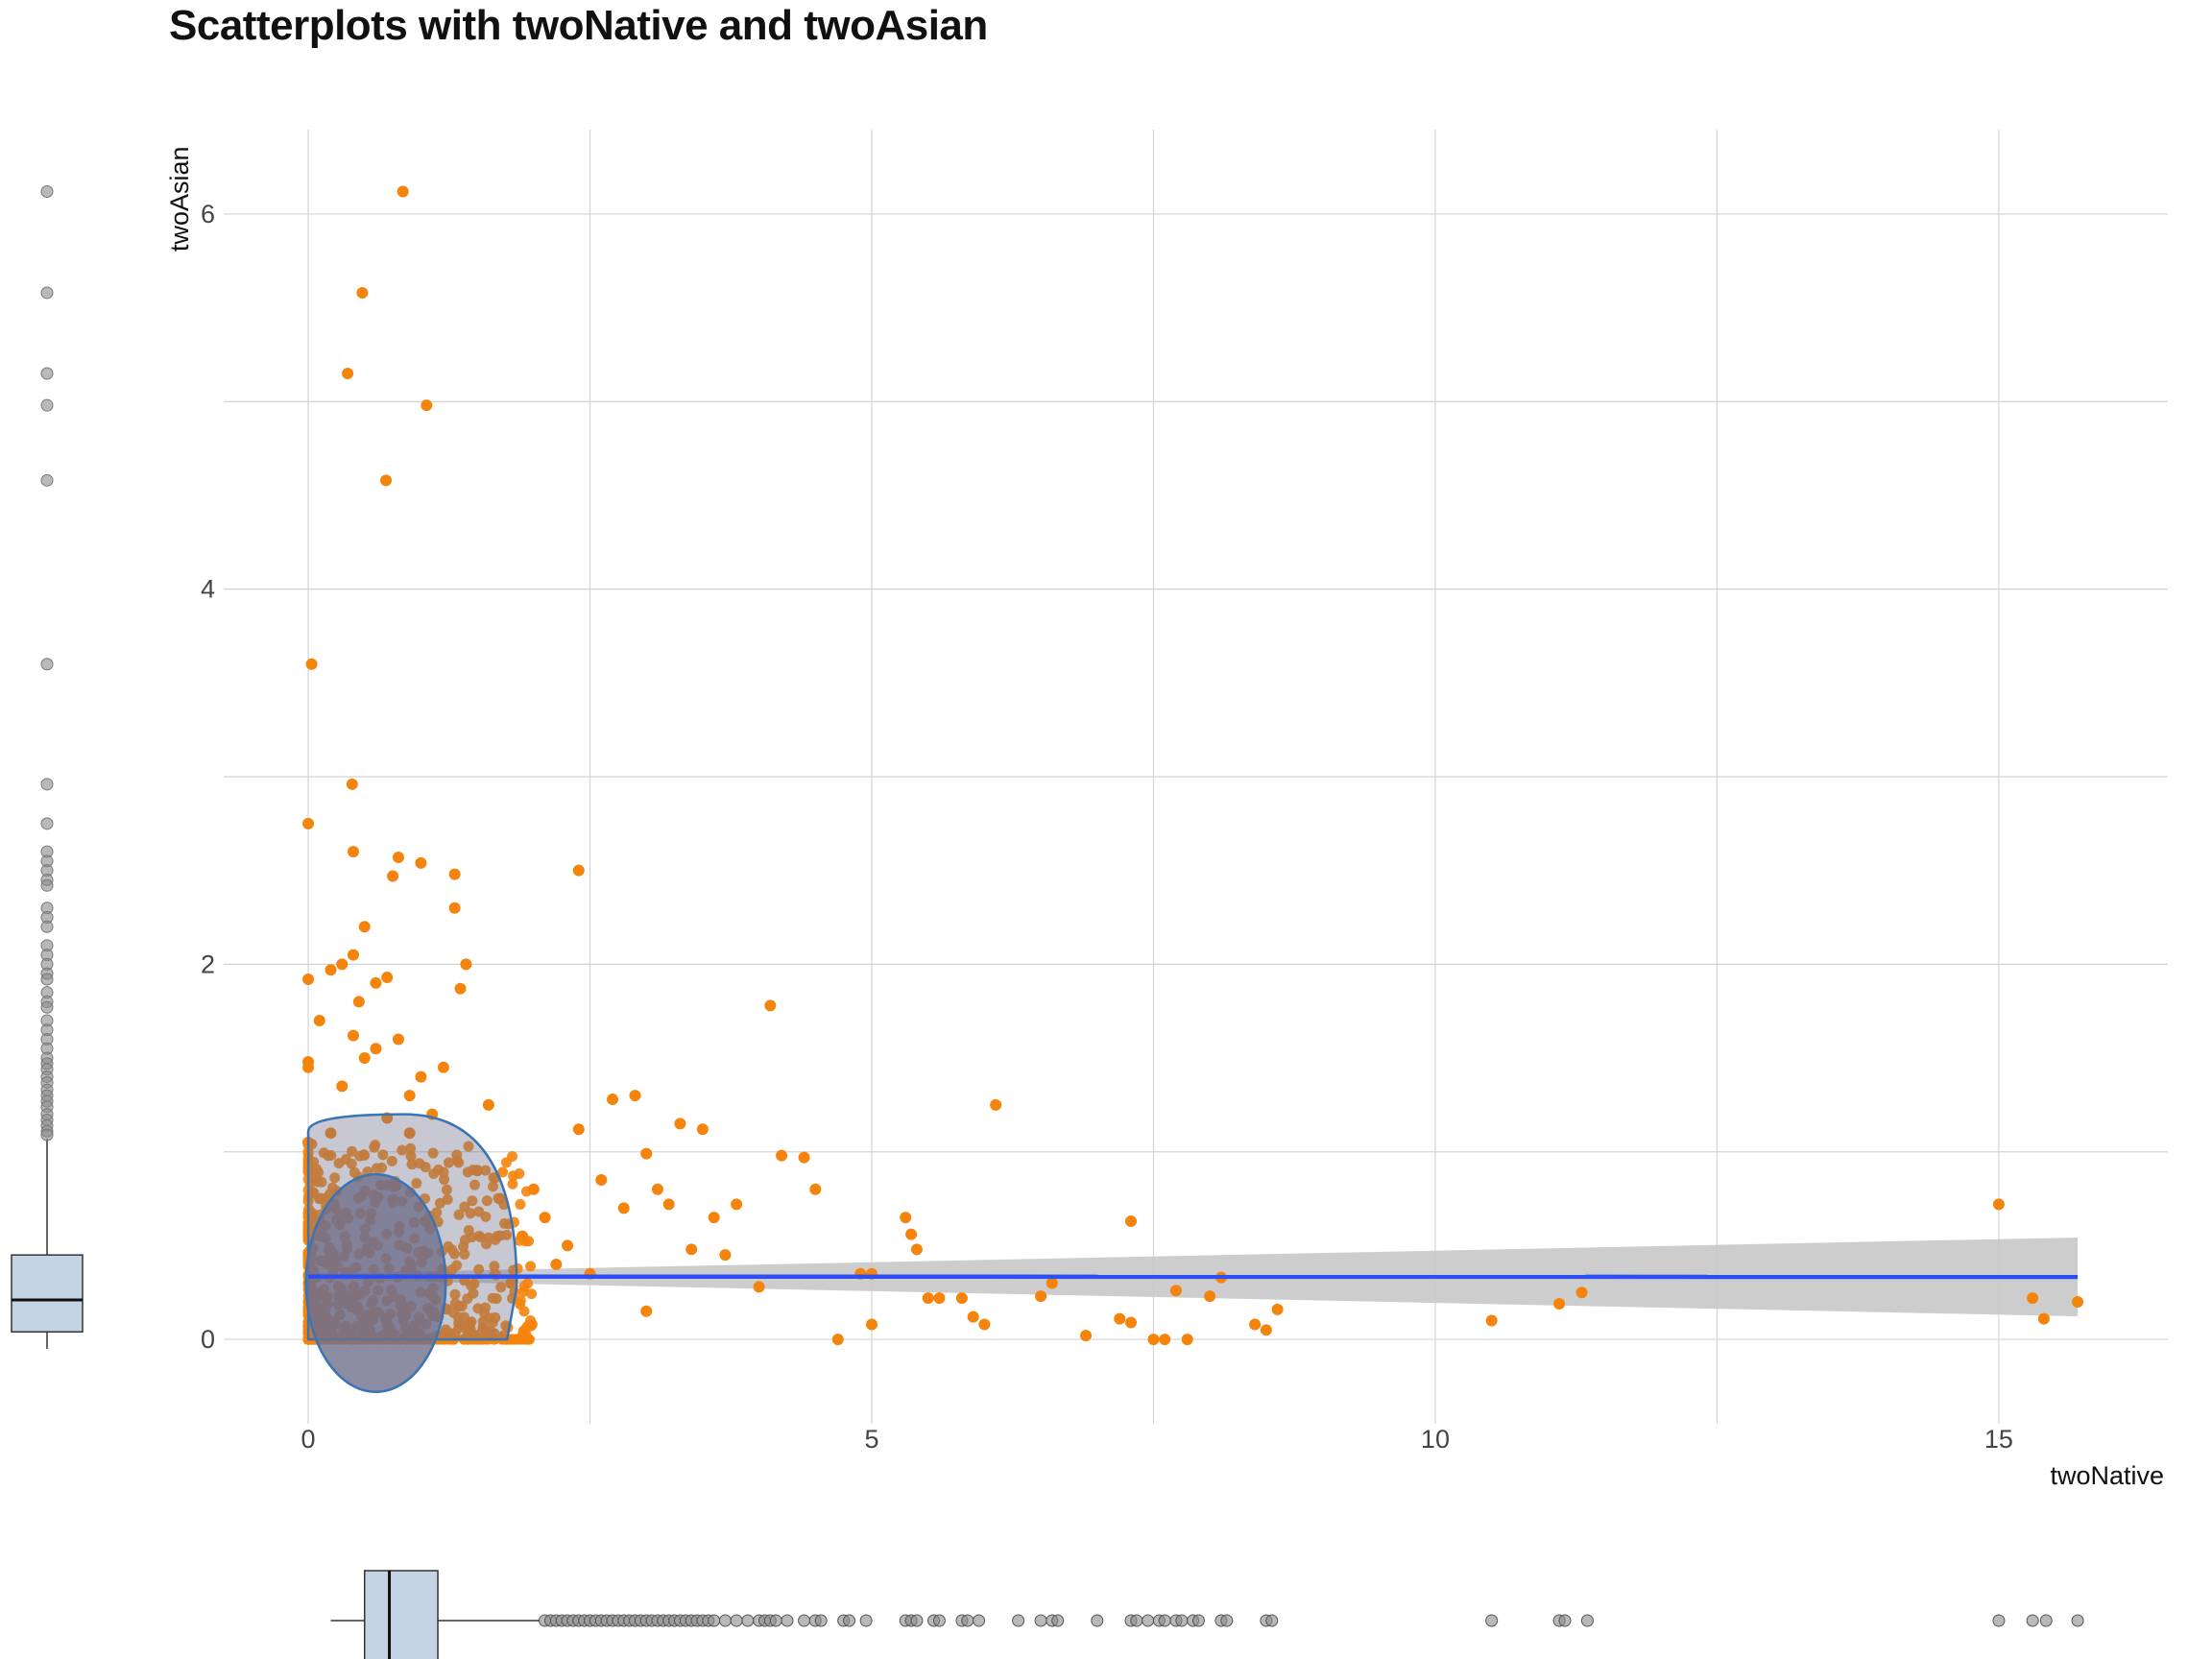 Image resolution: width=2212 pixels, height=1659 pixels. Describe the element at coordinates (208, 214) in the screenshot. I see `y-tick-label: 6` at that location.